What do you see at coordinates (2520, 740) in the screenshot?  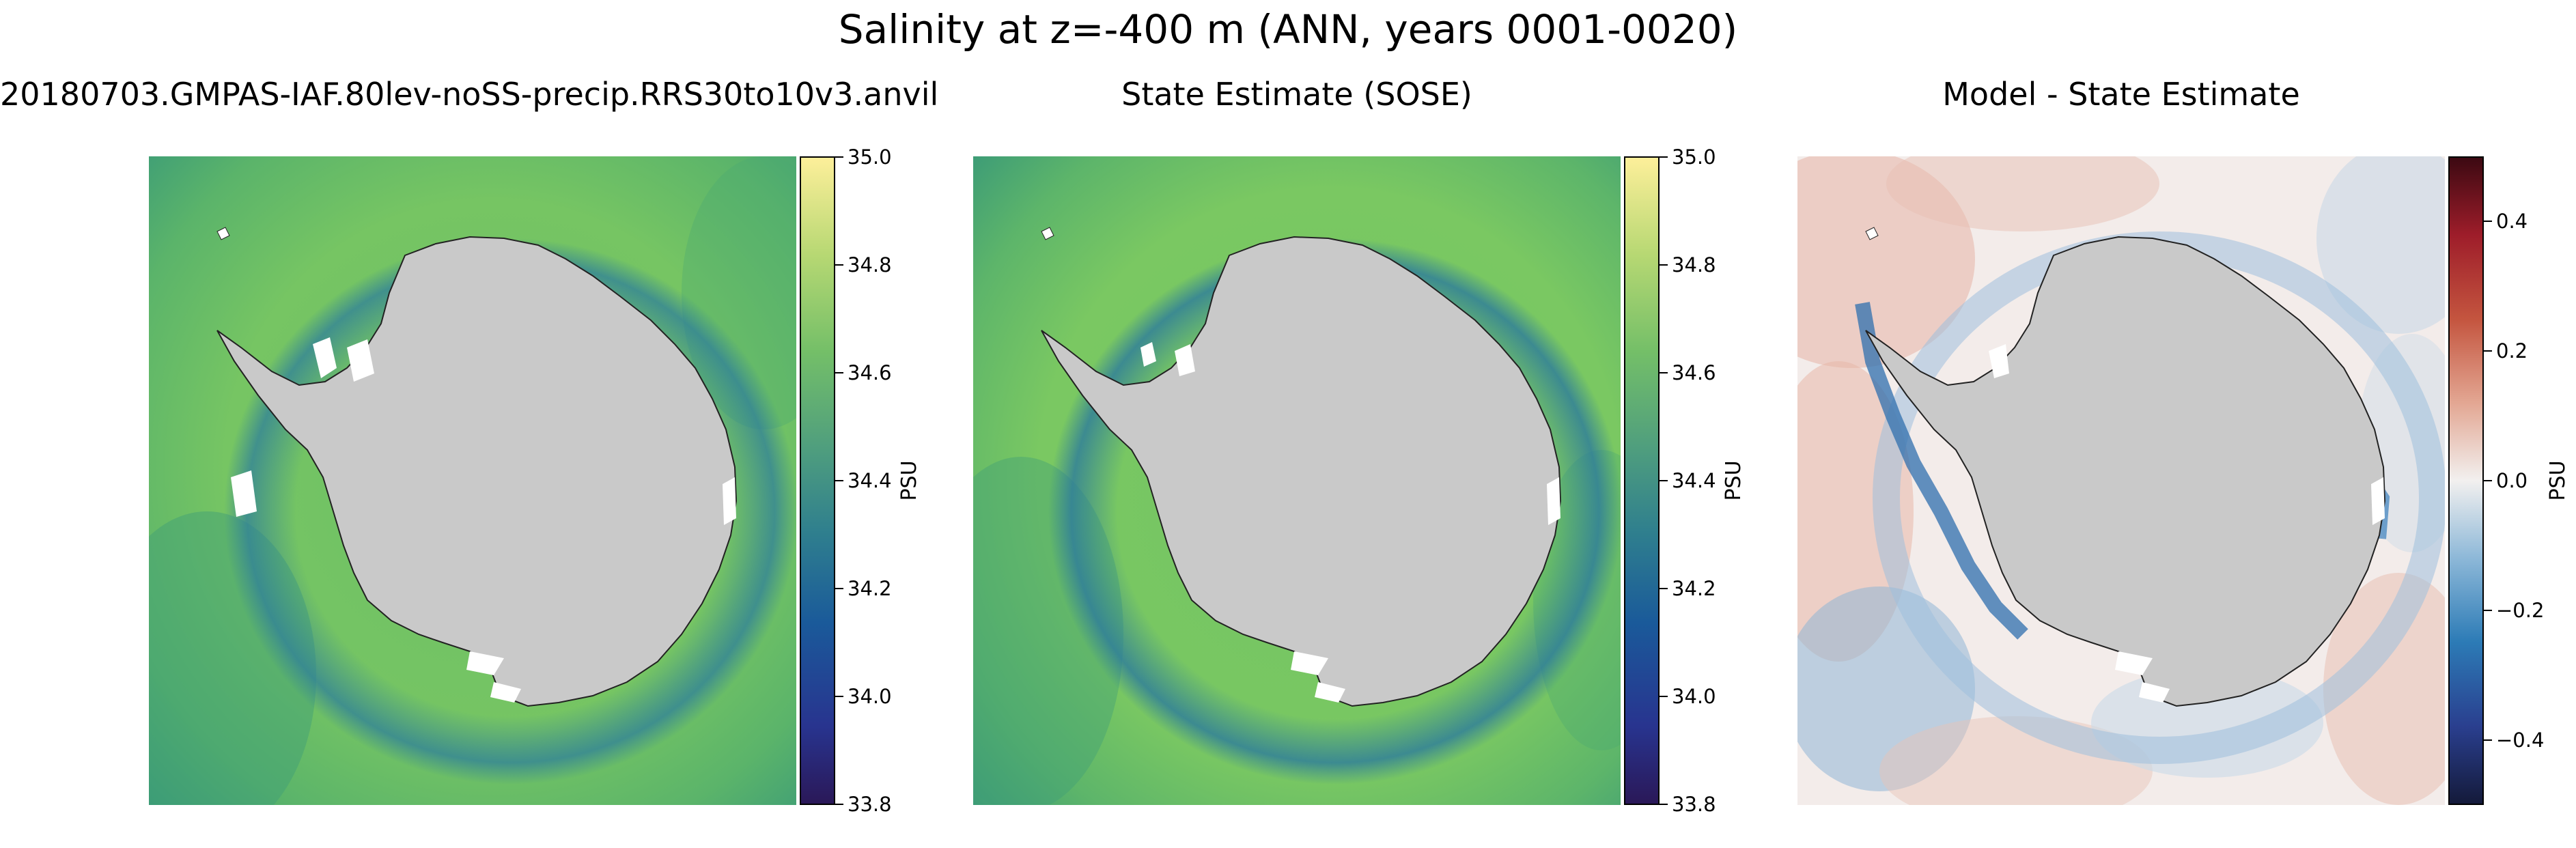 I see `cbar-tick-label: −0.4` at bounding box center [2520, 740].